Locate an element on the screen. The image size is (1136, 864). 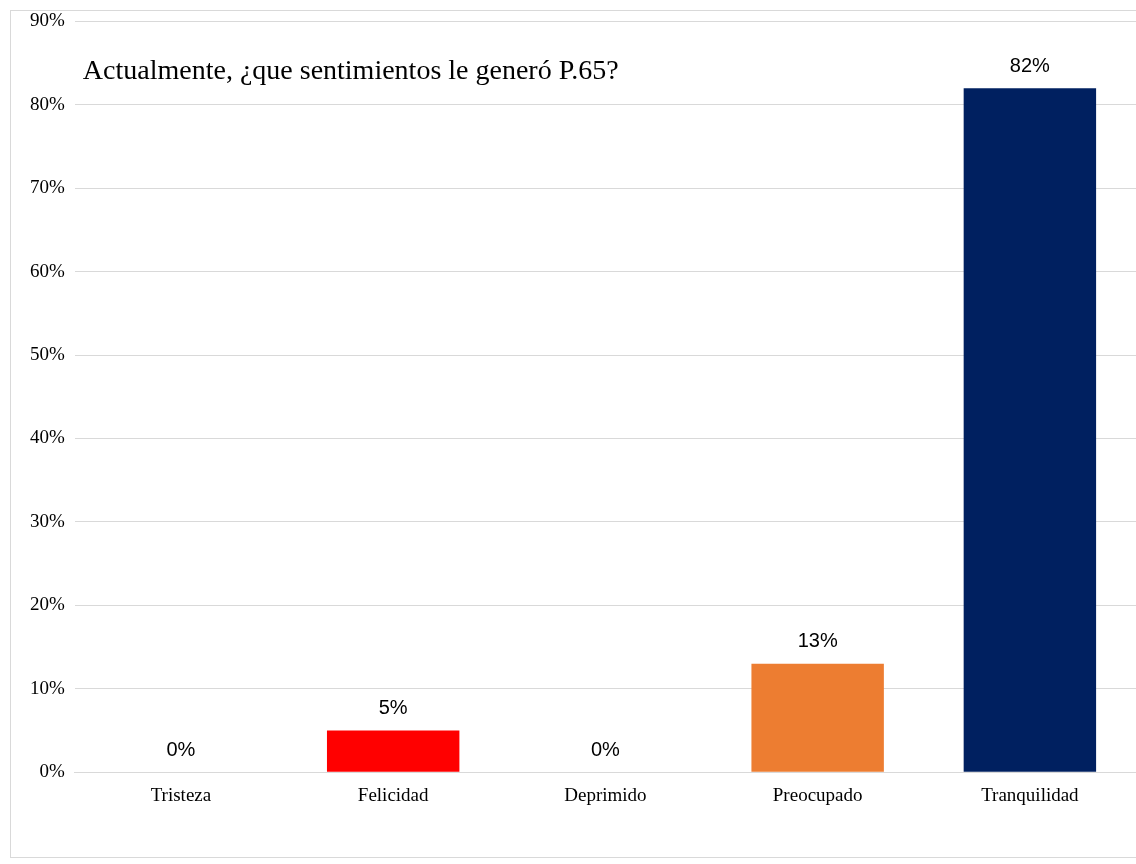
y-tick-label: 60% is located at coordinates (47, 270).